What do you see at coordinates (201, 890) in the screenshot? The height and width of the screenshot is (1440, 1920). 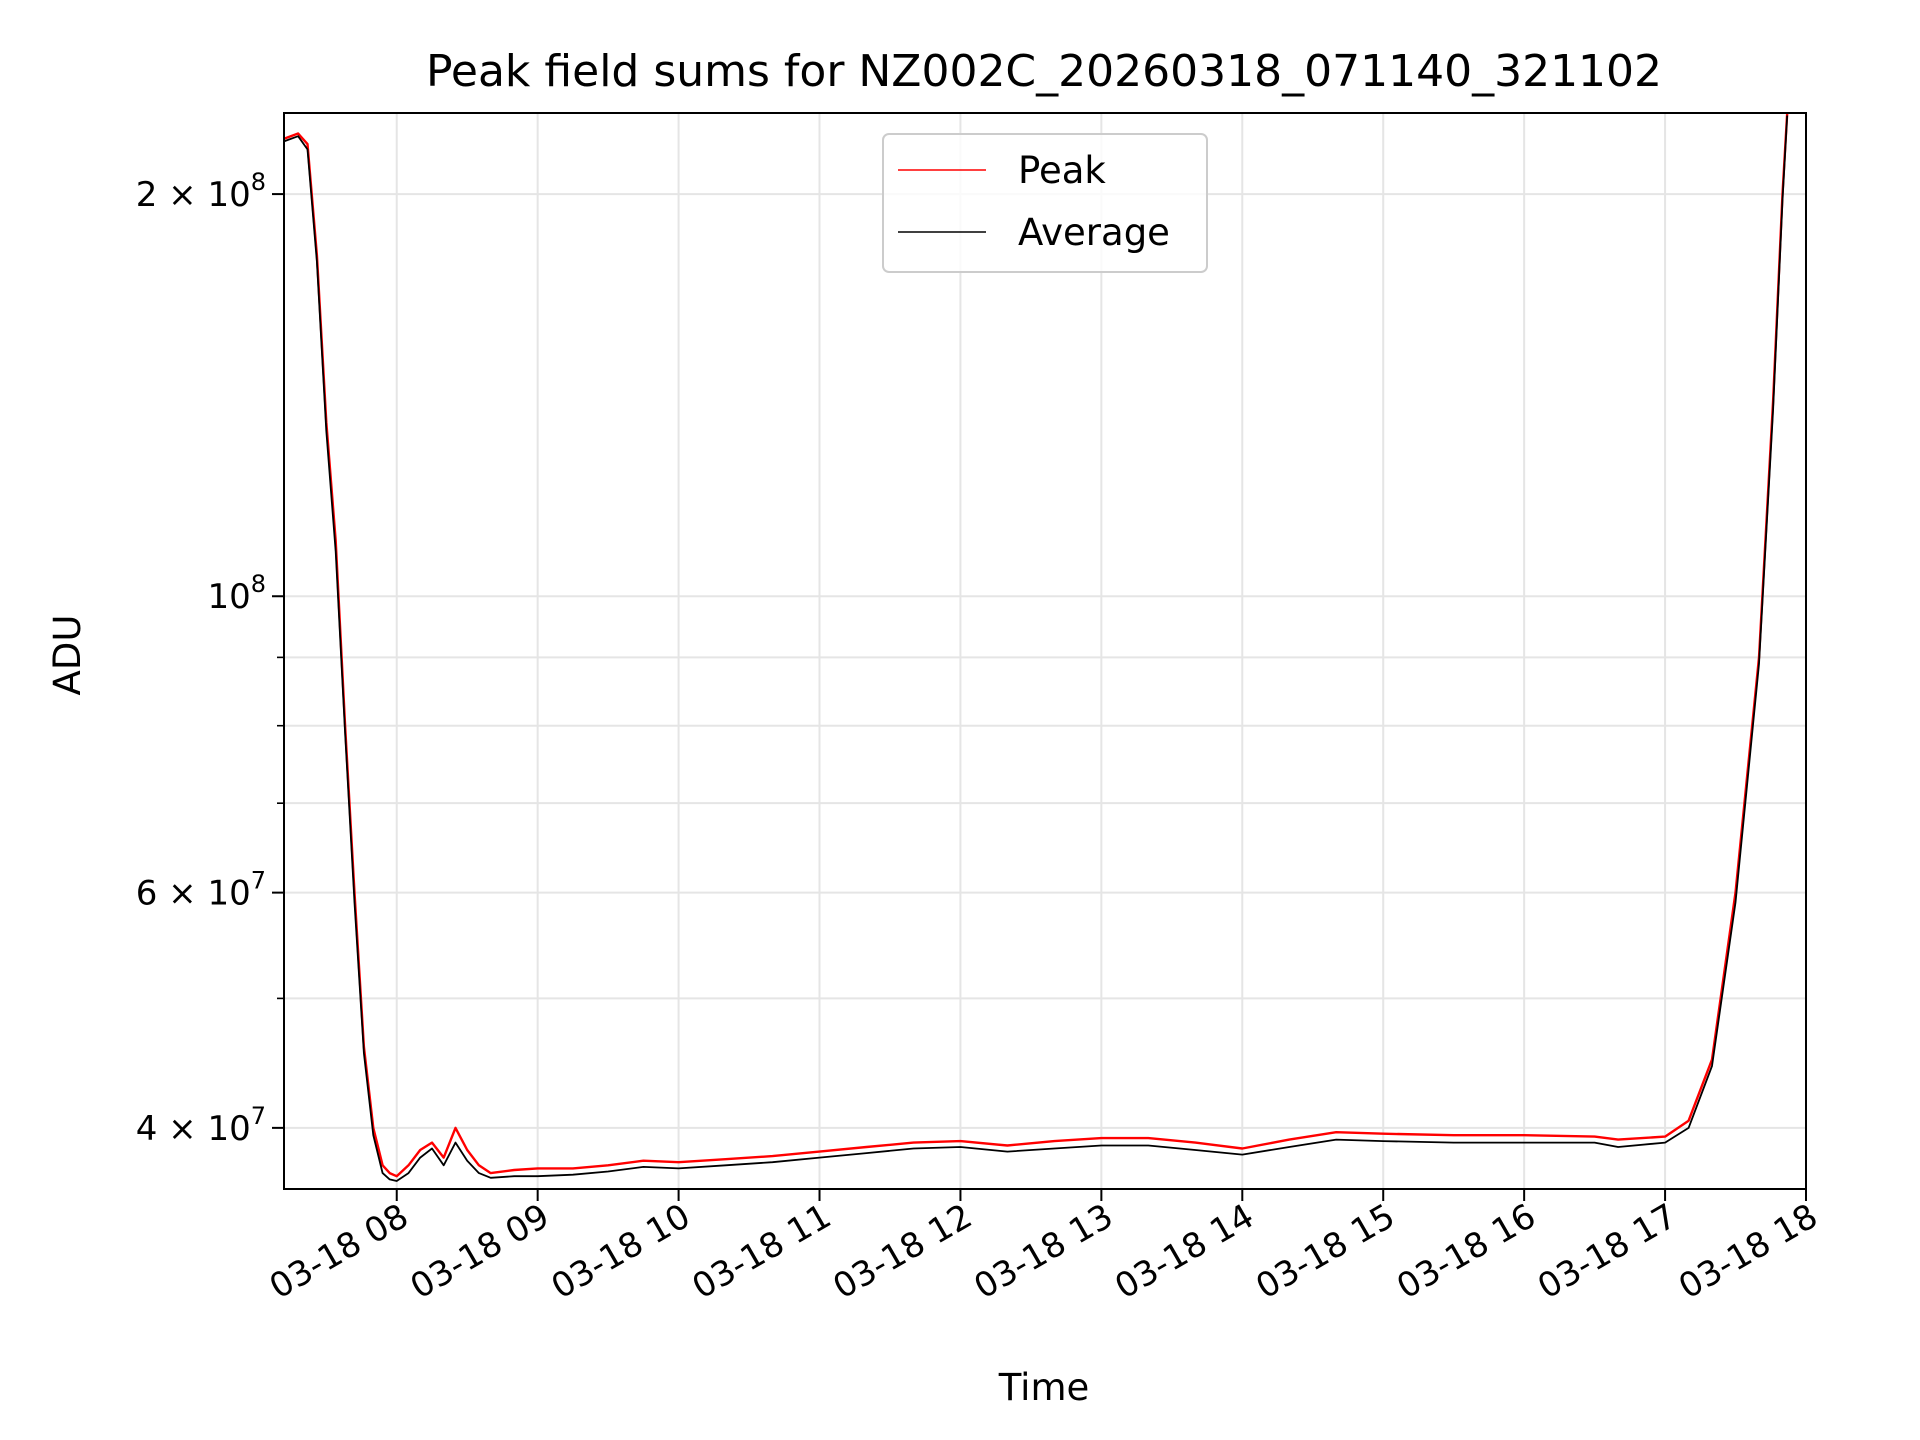 I see `y-tick-label: 6 × 107` at bounding box center [201, 890].